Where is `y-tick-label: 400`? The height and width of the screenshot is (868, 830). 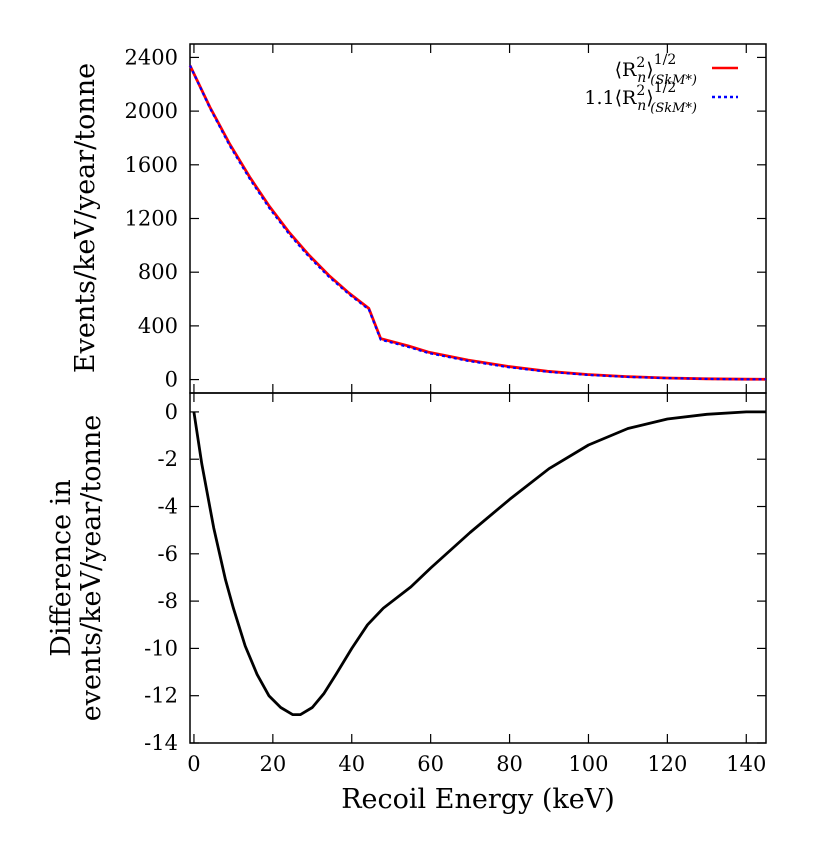 y-tick-label: 400 is located at coordinates (158, 326).